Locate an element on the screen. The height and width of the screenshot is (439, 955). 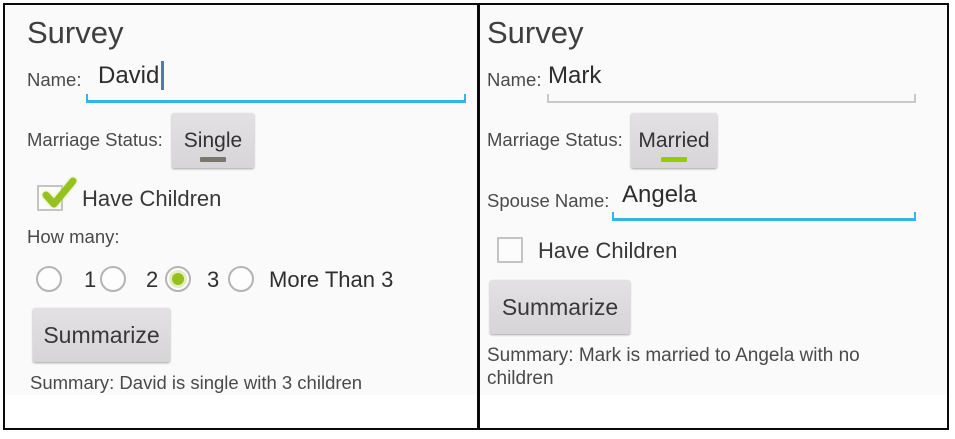
name-input-value: Mark is located at coordinates (575, 75).